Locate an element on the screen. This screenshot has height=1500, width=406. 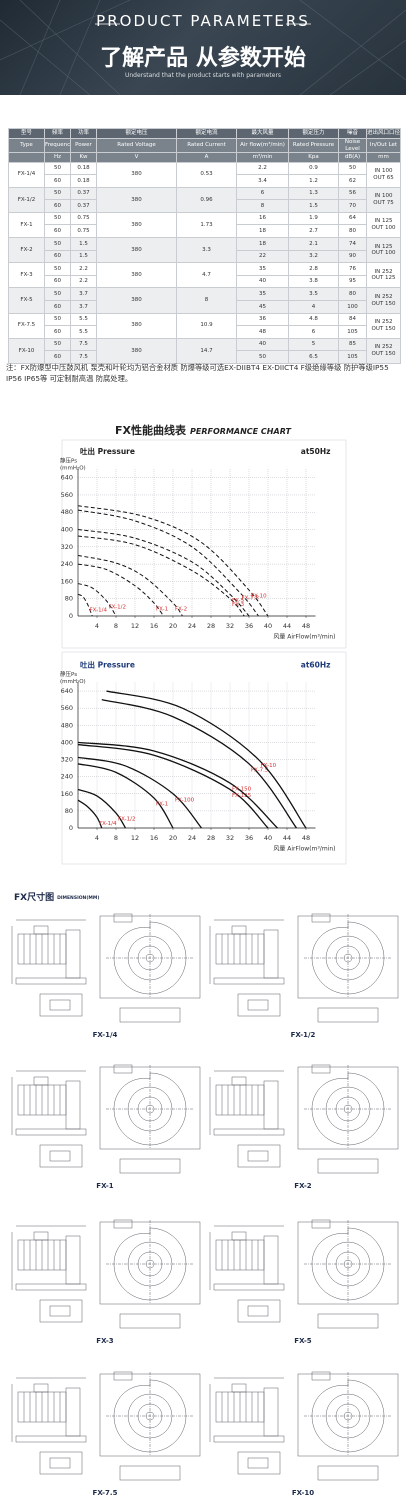
table-row: 60 0.18 3.4 1.2 62 is located at coordinates (205, 181).